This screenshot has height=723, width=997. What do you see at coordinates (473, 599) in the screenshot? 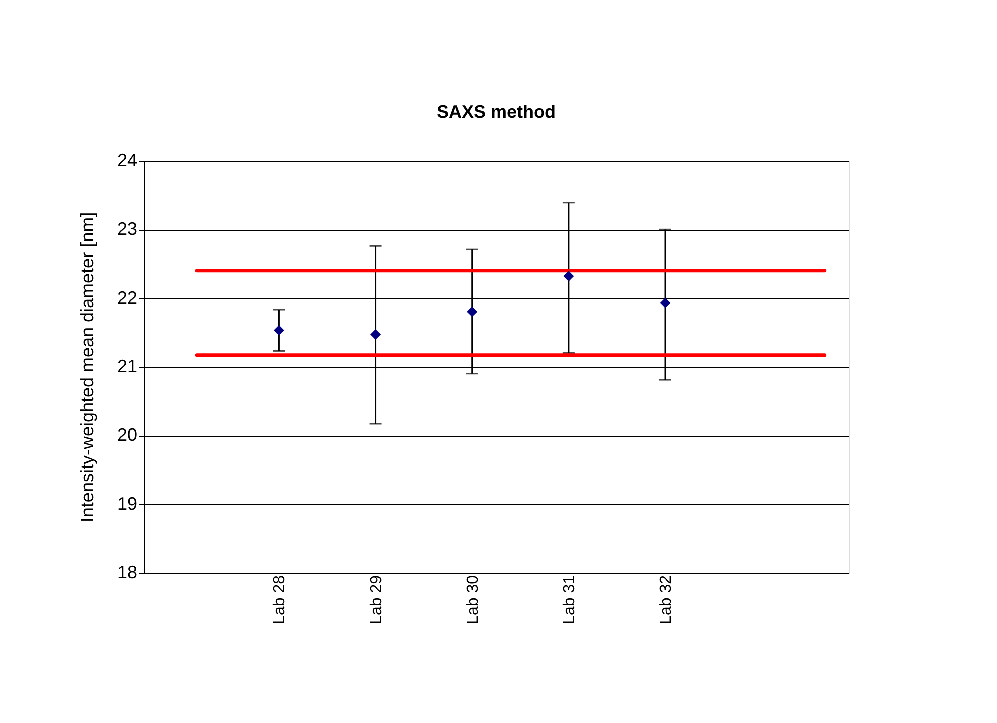
I see `x-tick-label: Lab 30` at bounding box center [473, 599].